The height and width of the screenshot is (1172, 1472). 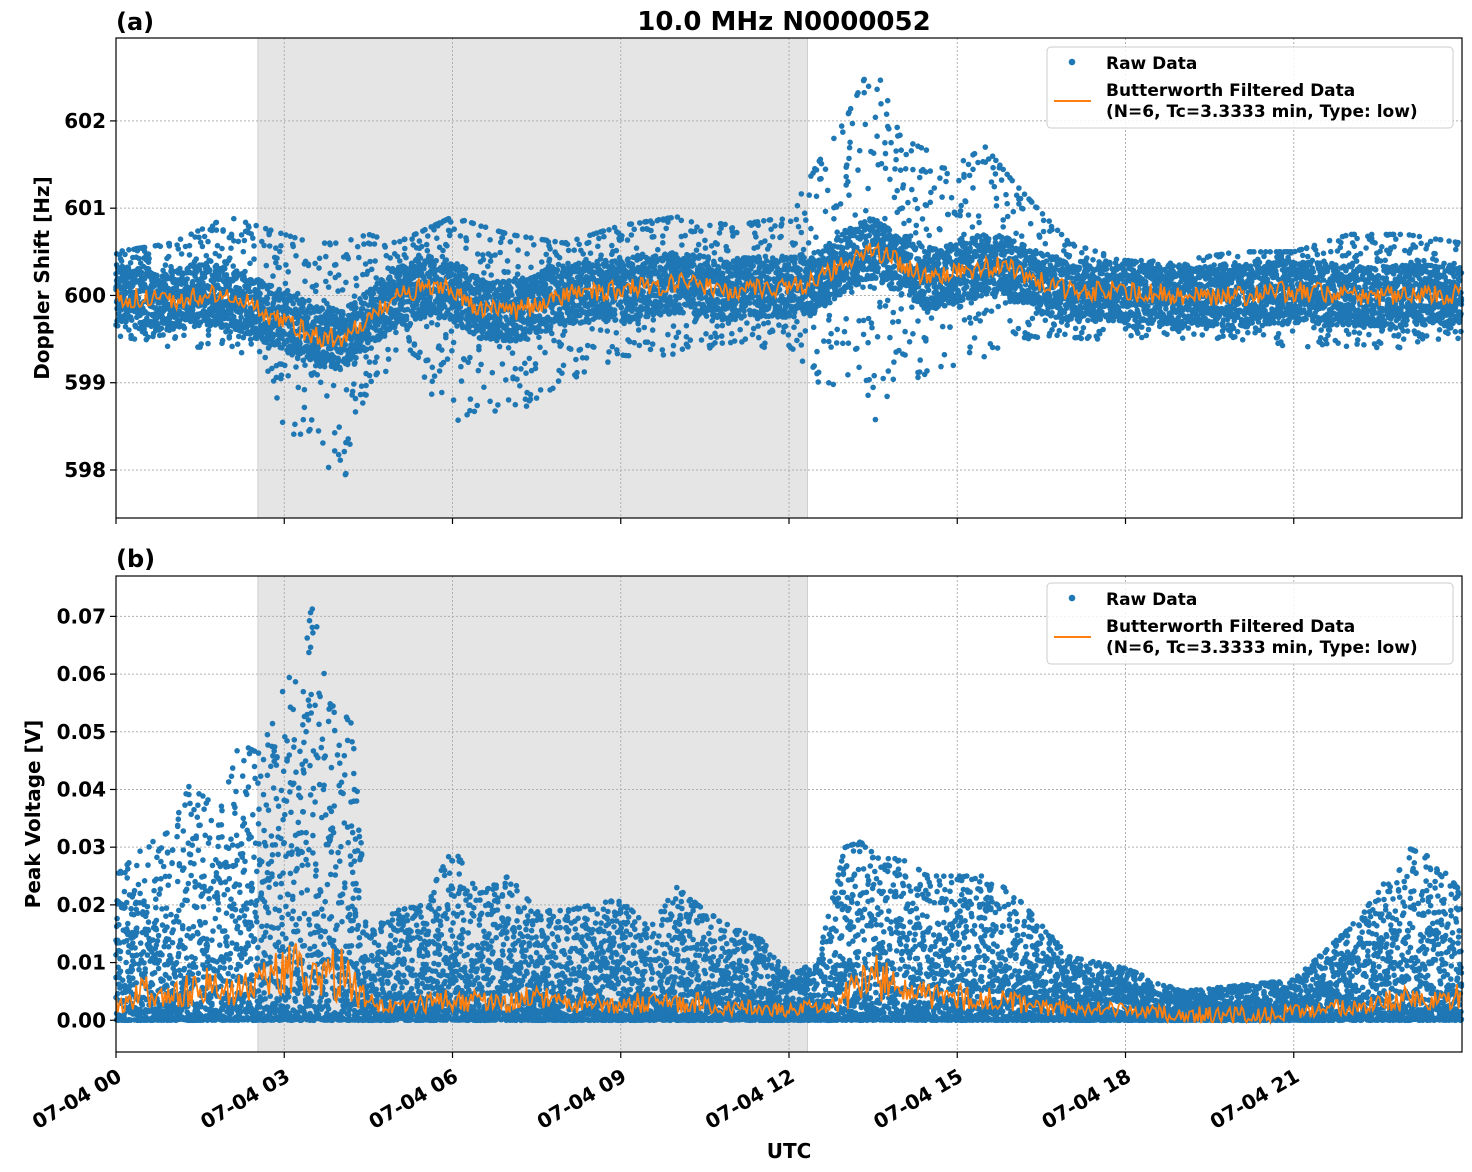 I want to click on panel-a-label: (a), so click(x=135, y=22).